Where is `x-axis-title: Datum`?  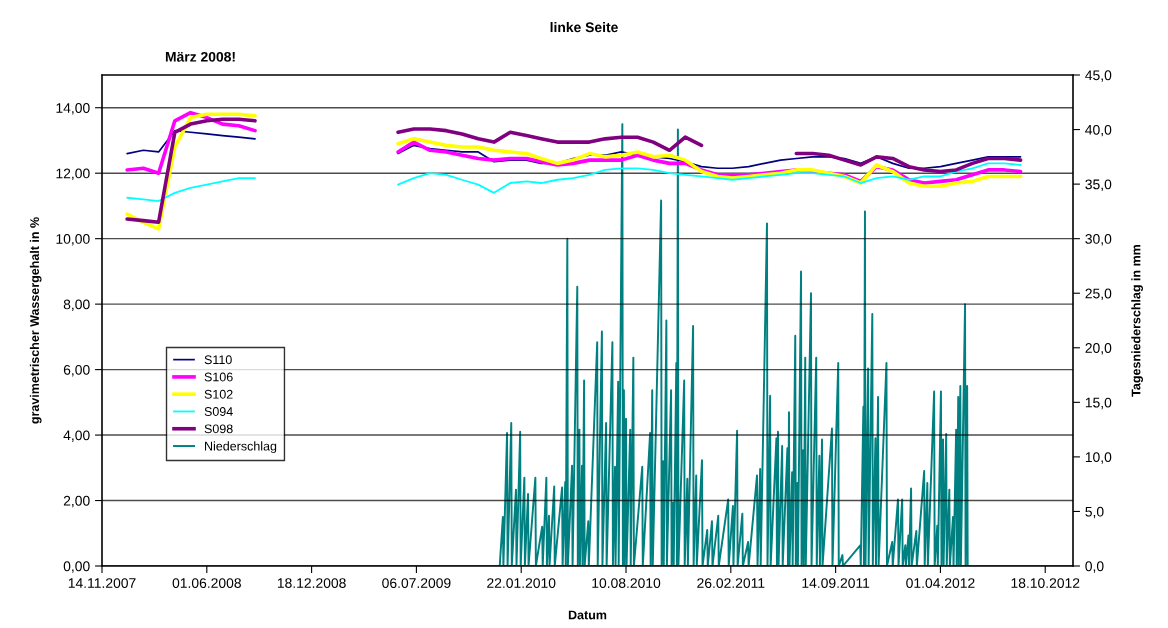 x-axis-title: Datum is located at coordinates (587, 615).